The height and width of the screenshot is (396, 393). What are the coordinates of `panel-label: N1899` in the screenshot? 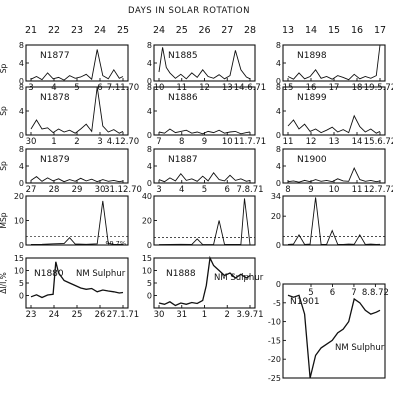 It's located at (312, 98).